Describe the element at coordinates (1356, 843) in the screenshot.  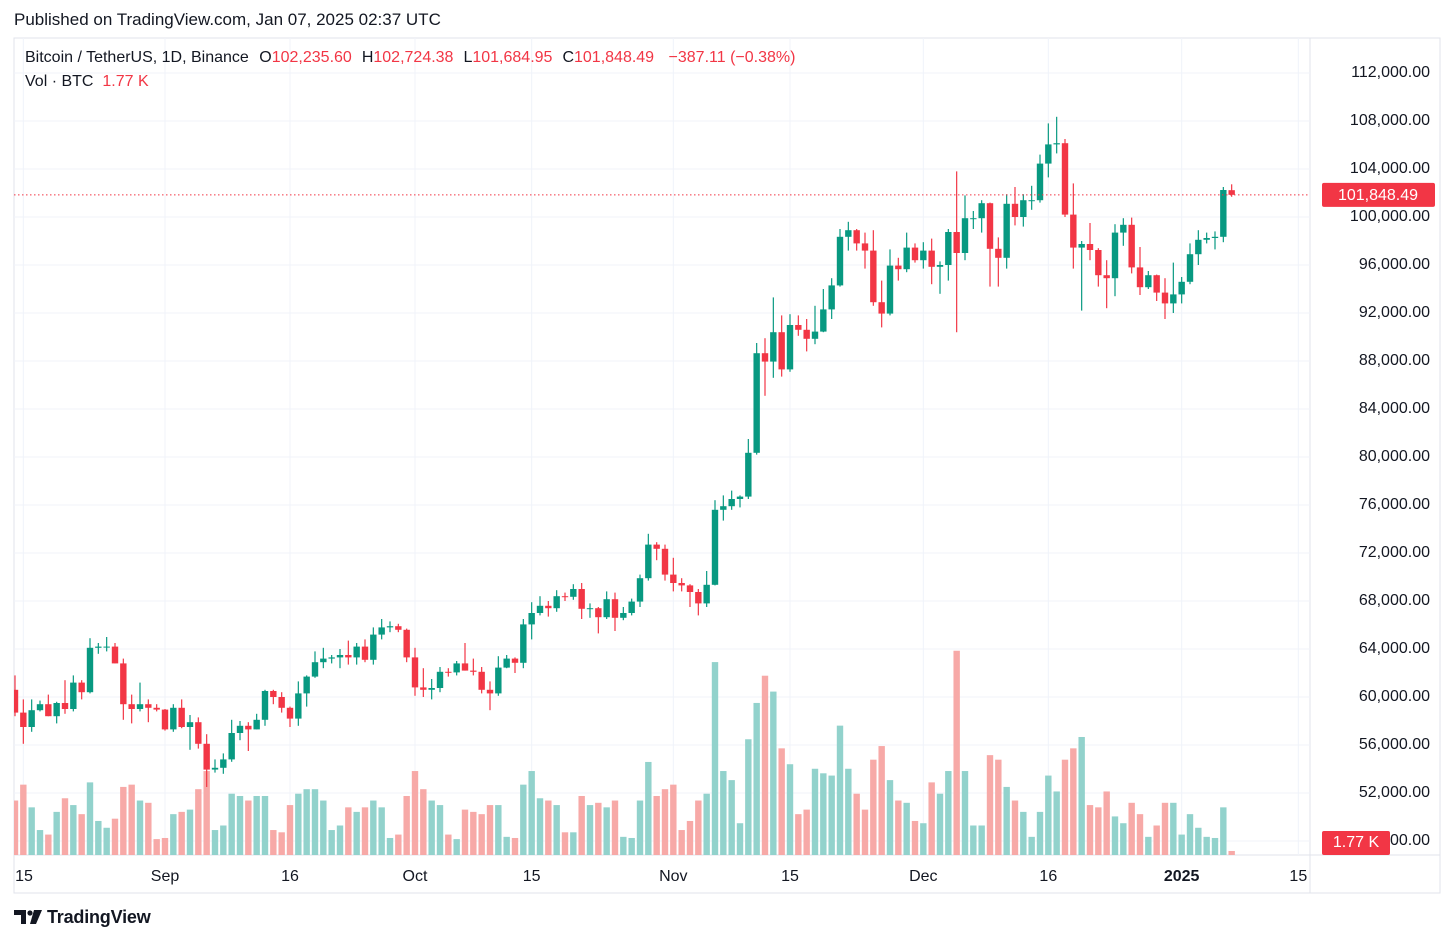
I see `last-volume-tag` at that location.